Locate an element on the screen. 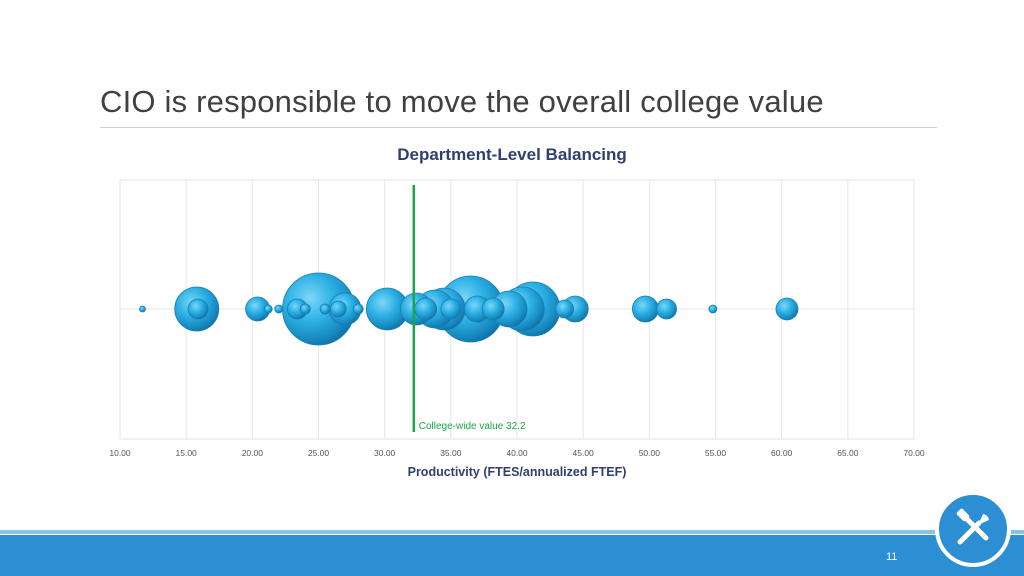 The image size is (1024, 576). x-tick-label: 55.00 is located at coordinates (716, 453).